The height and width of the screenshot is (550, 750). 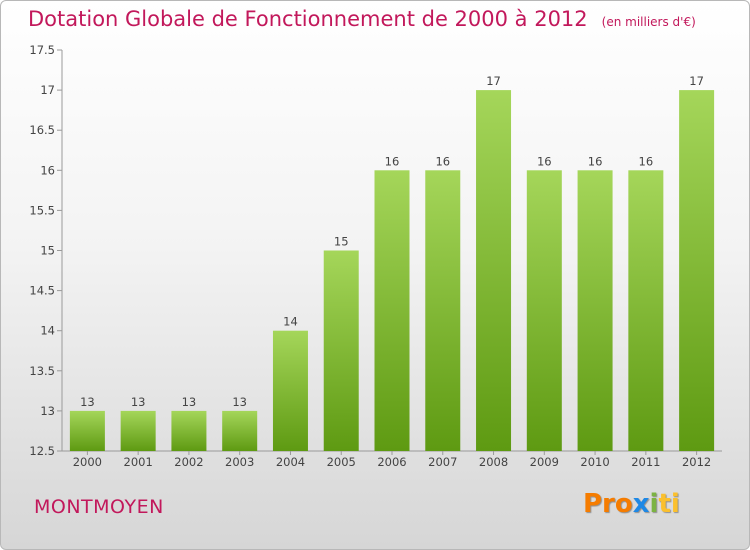 What do you see at coordinates (341, 462) in the screenshot?
I see `x-tick-label: 2005` at bounding box center [341, 462].